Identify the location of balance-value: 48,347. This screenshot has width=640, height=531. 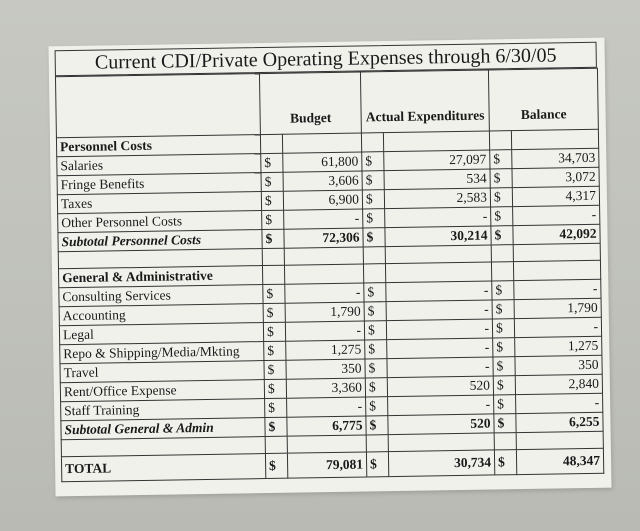
(560, 461).